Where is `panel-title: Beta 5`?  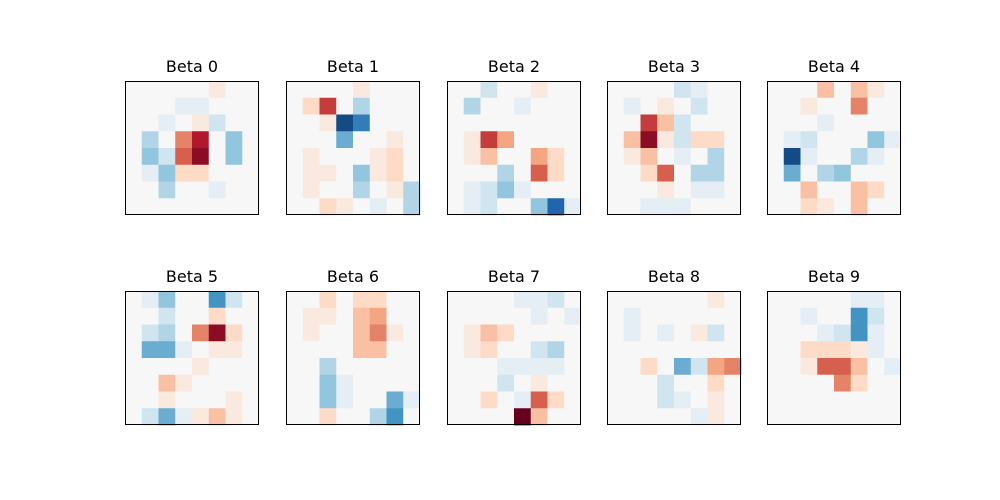
panel-title: Beta 5 is located at coordinates (192, 276).